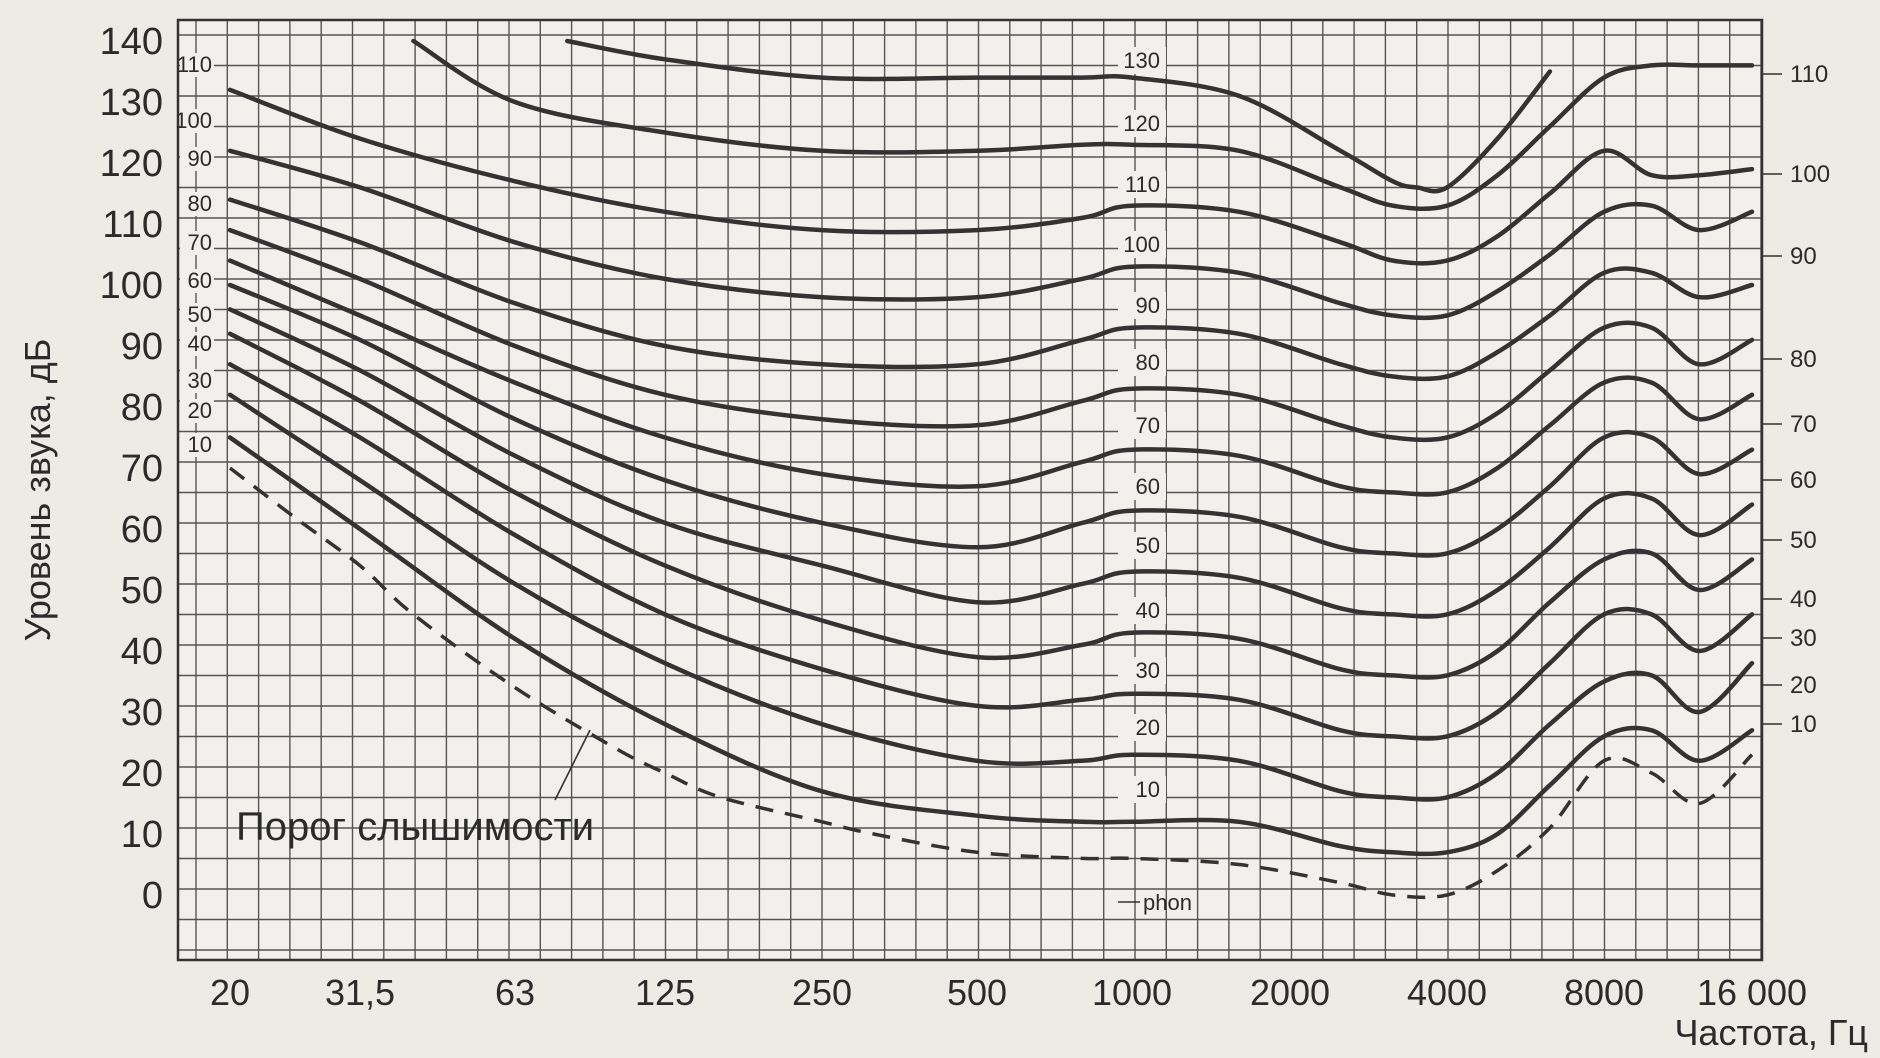 Image resolution: width=1880 pixels, height=1058 pixels. I want to click on curve-label-mid: 10, so click(1148, 789).